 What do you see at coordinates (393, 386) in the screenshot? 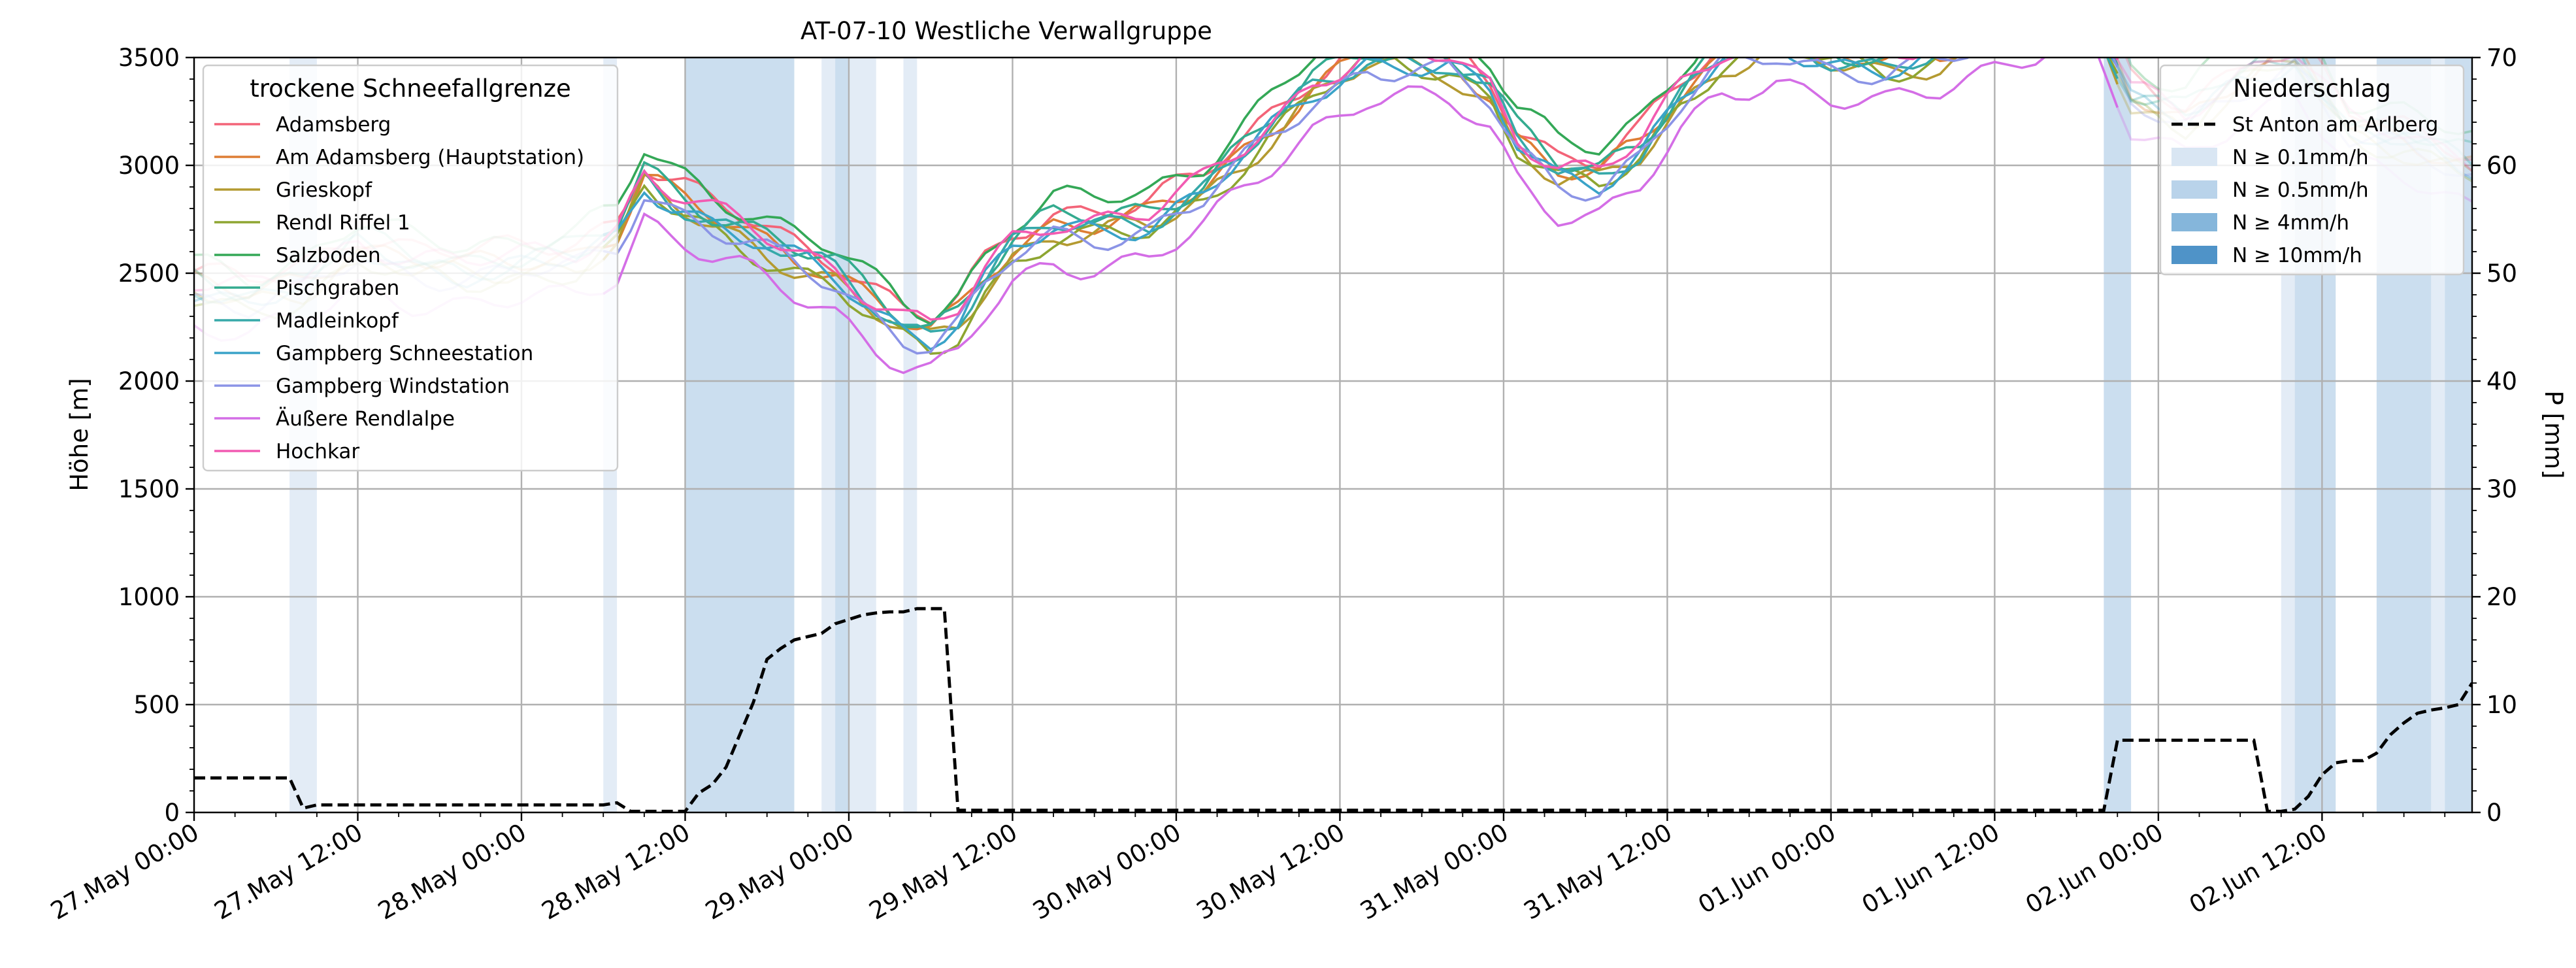
I see `legend-label: Gampberg Windstation` at bounding box center [393, 386].